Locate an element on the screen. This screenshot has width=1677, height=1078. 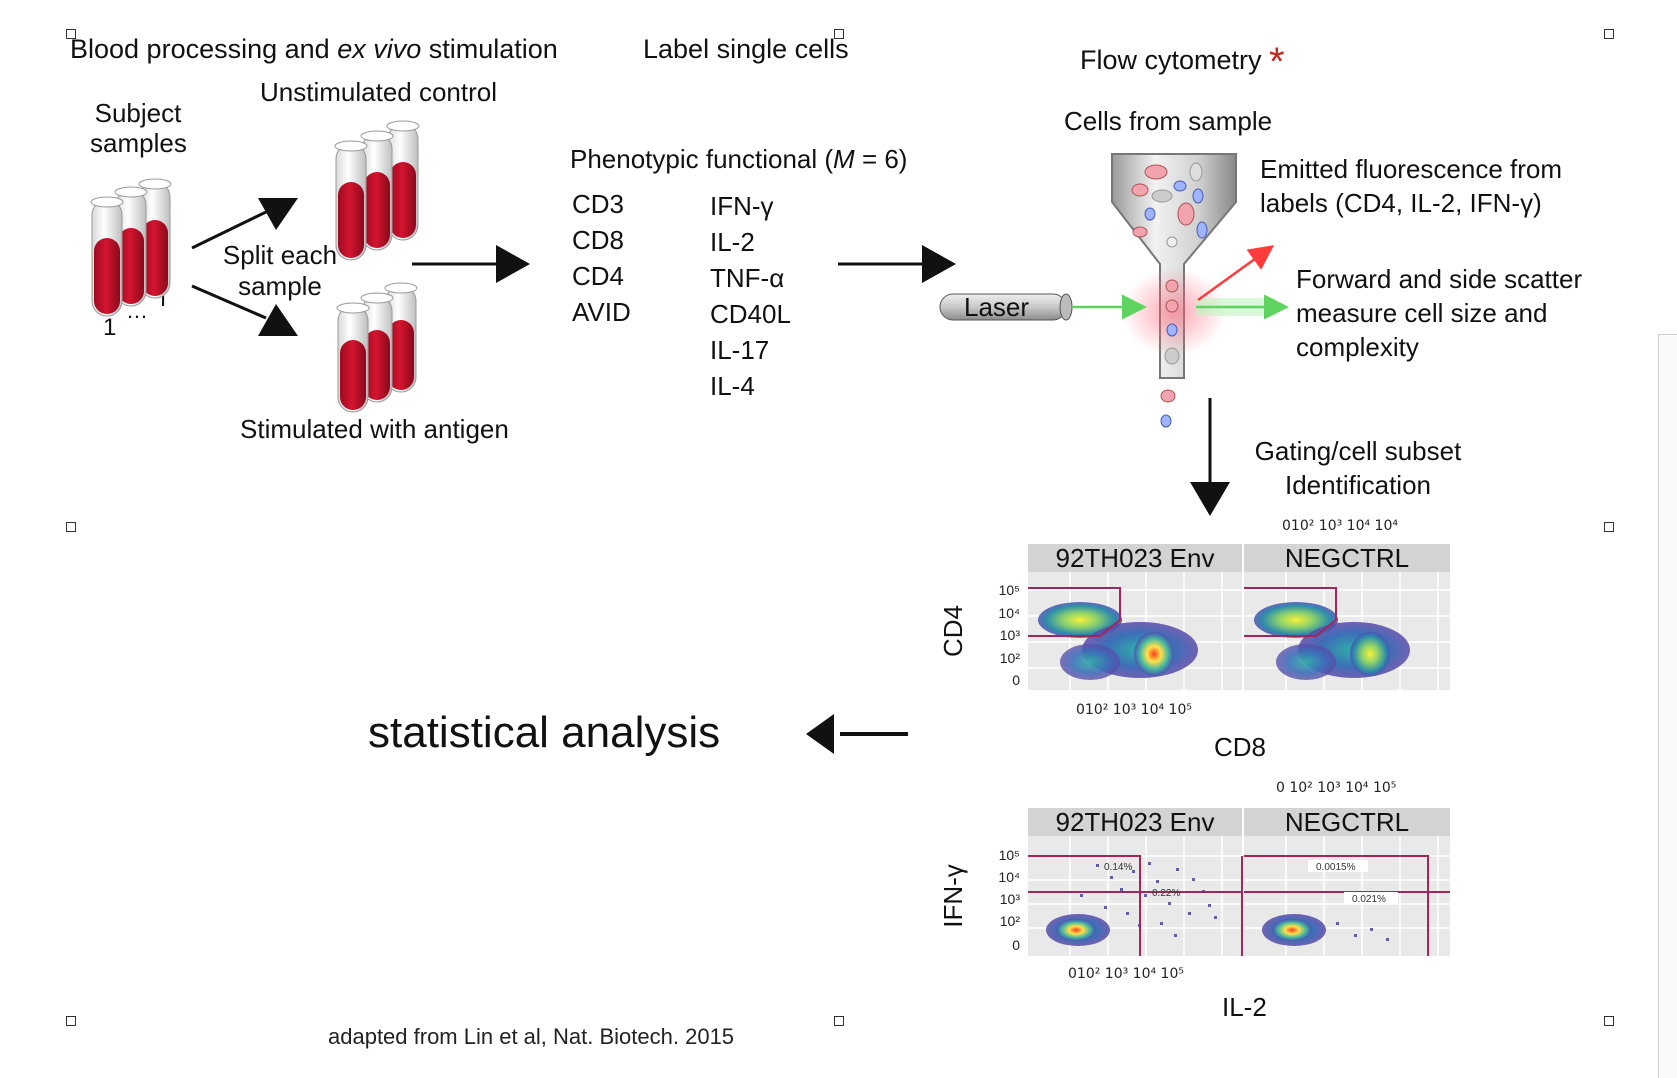
subject-tubes is located at coordinates (131, 247).